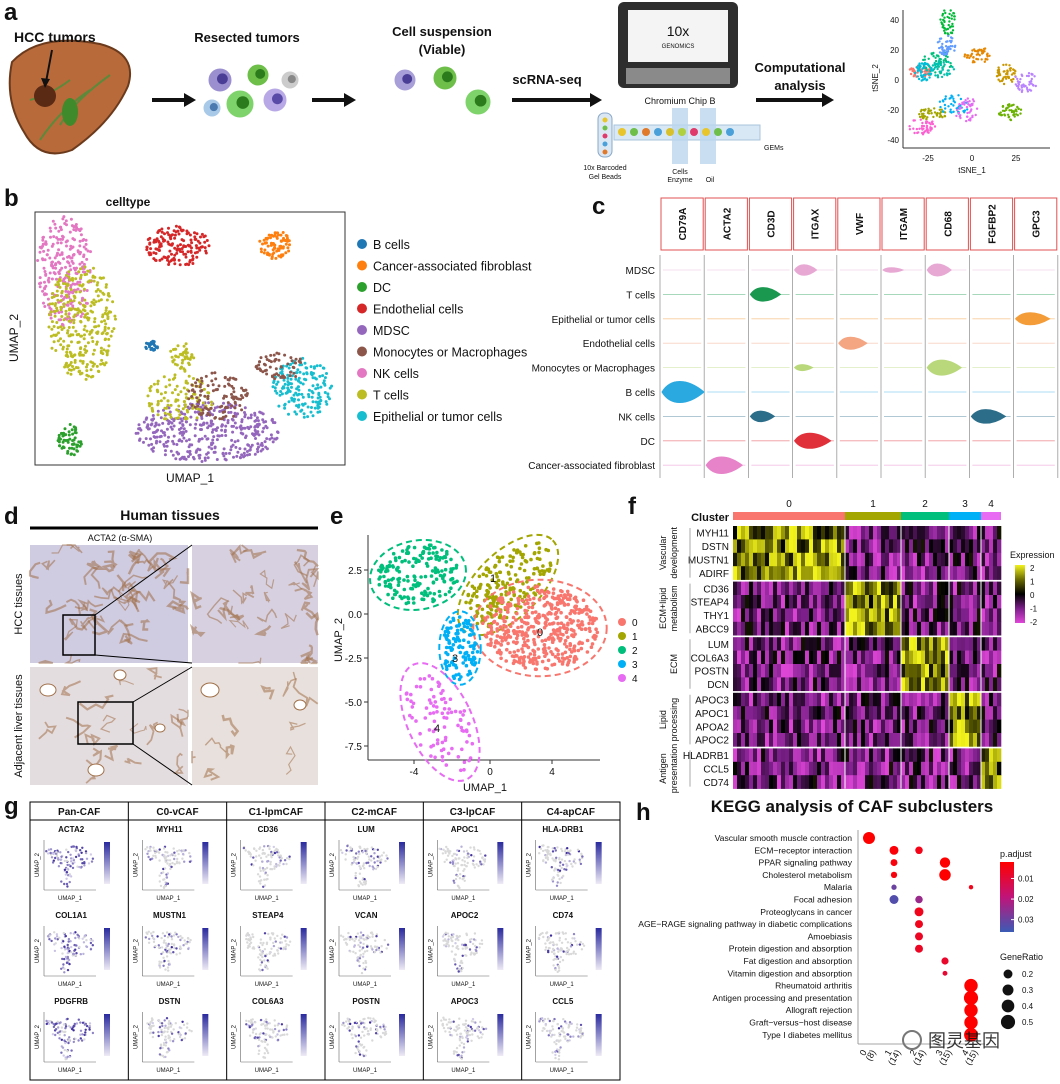  Describe the element at coordinates (770, 224) in the screenshot. I see `gene-header` at that location.